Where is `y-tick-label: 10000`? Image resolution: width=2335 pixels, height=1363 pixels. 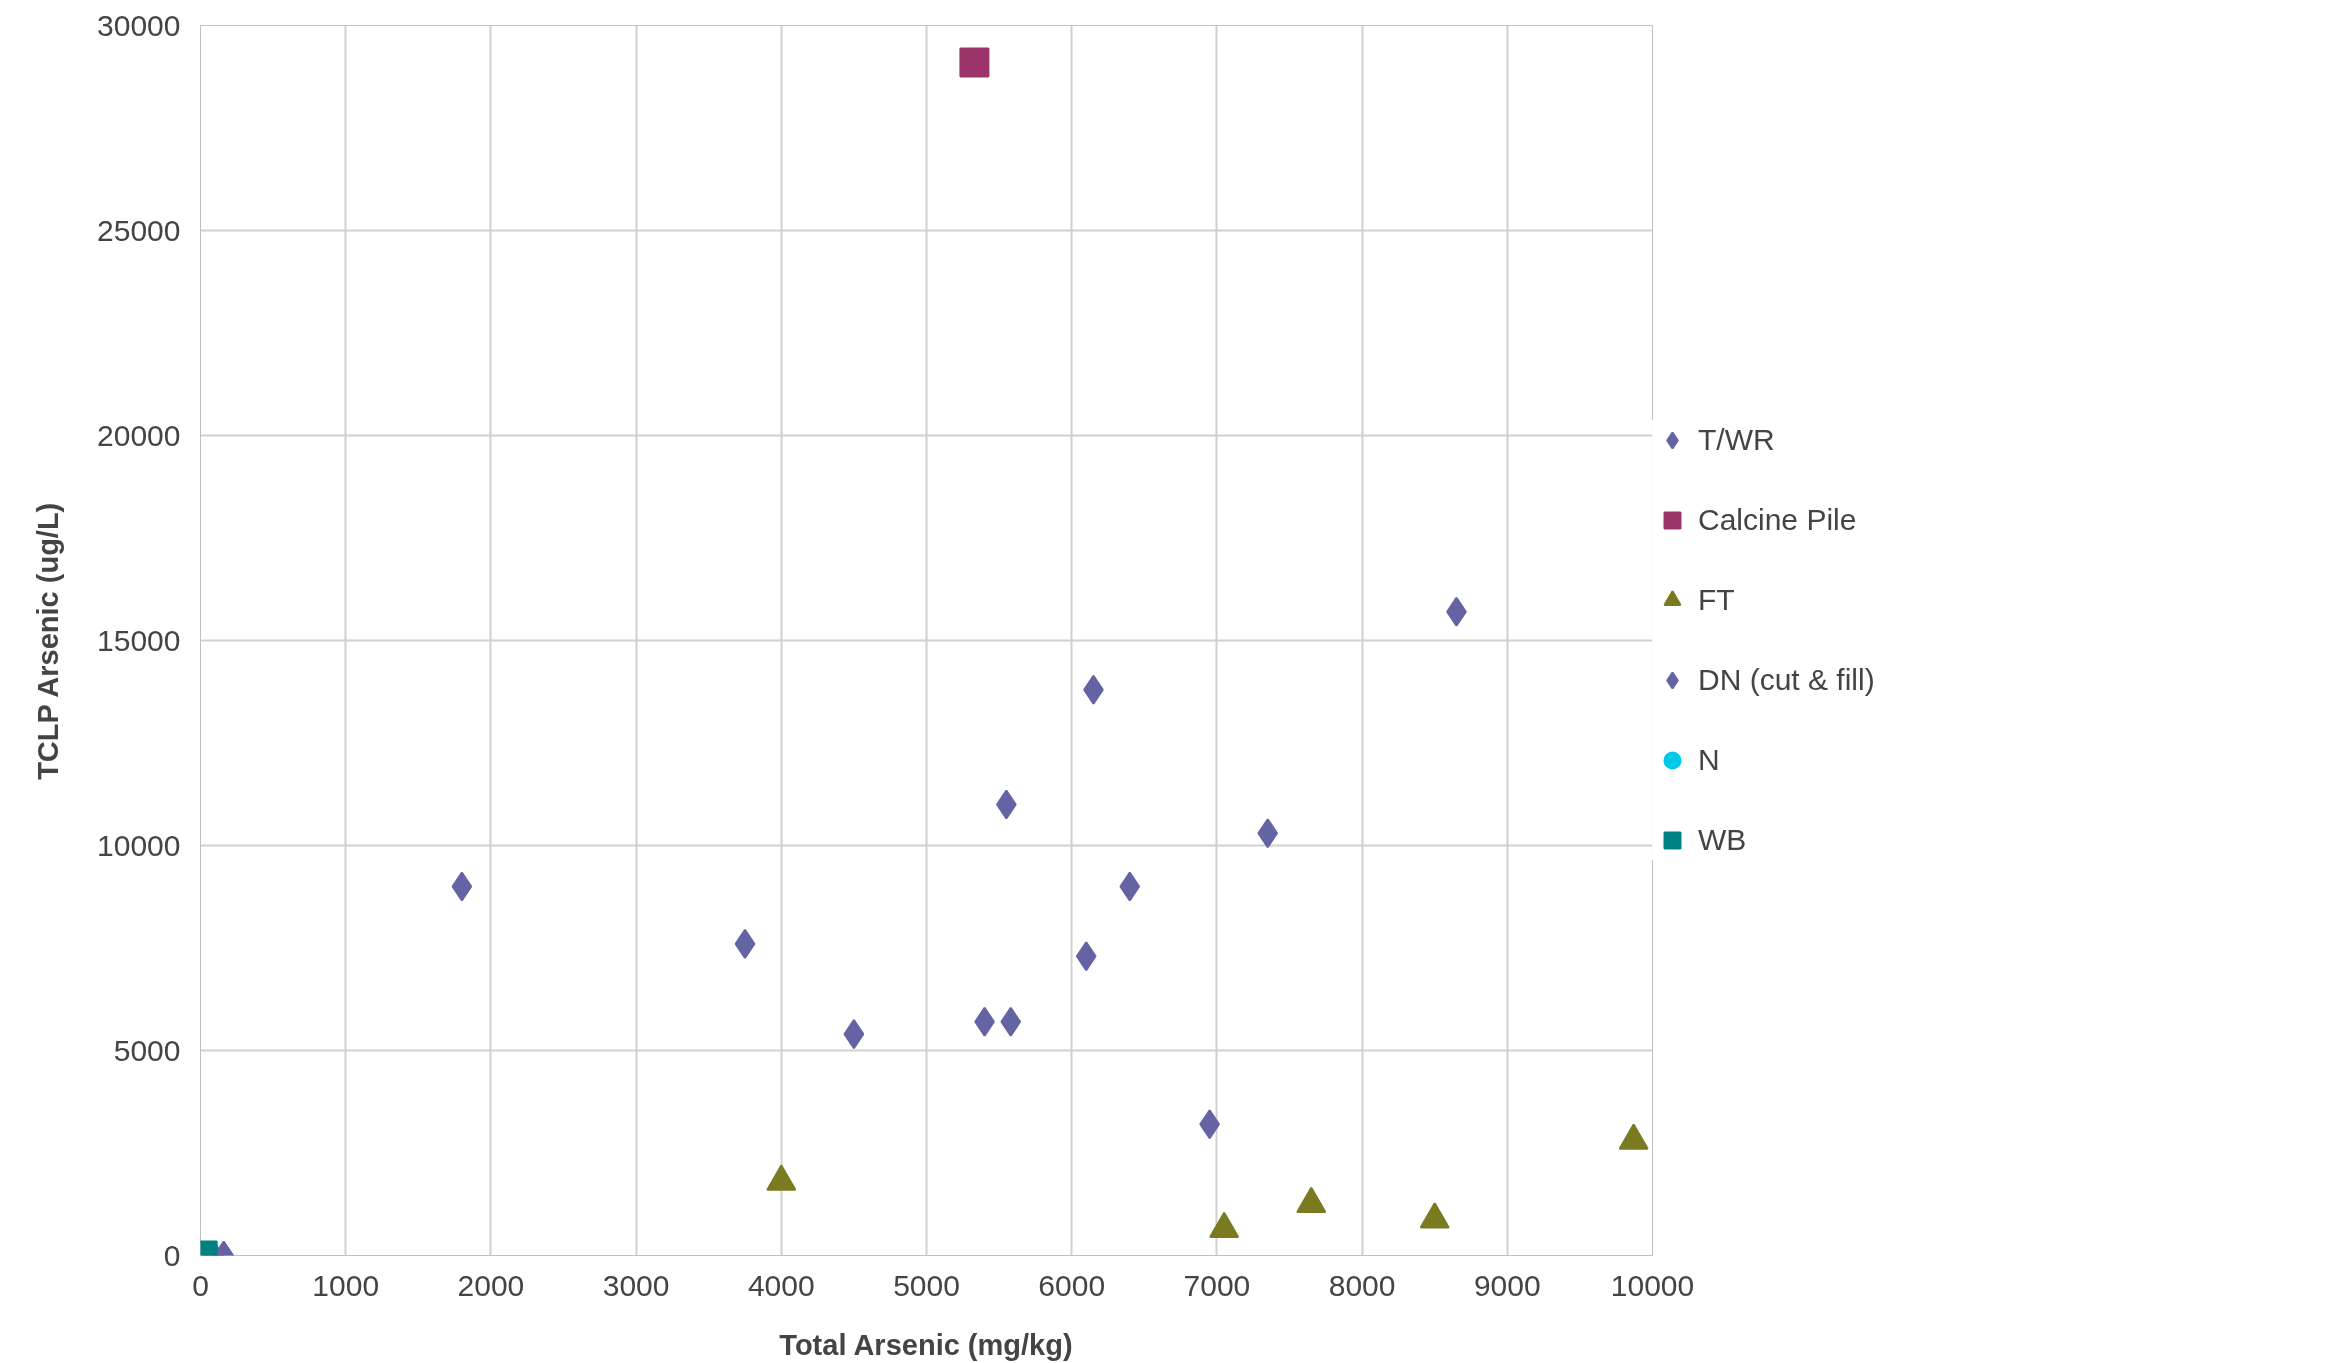
y-tick-label: 10000 is located at coordinates (139, 845).